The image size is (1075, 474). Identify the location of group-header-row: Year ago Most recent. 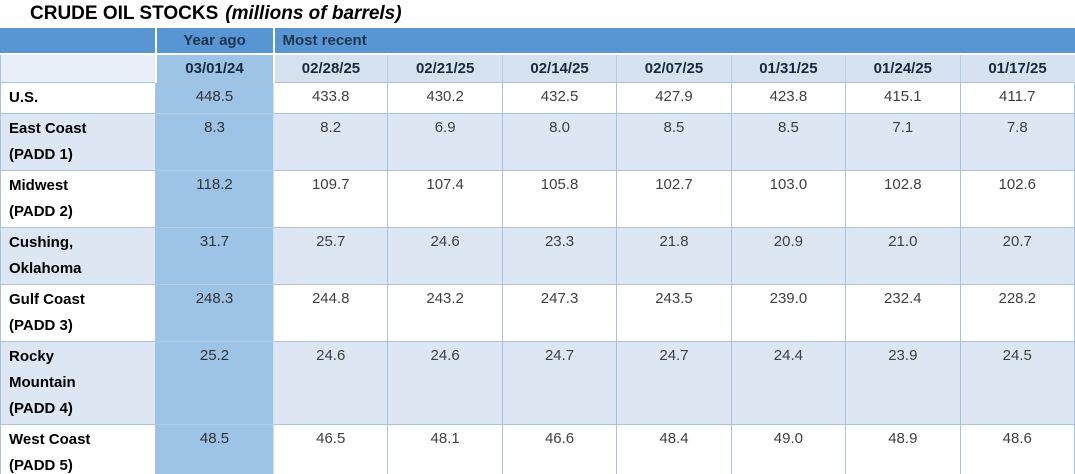
(537, 41).